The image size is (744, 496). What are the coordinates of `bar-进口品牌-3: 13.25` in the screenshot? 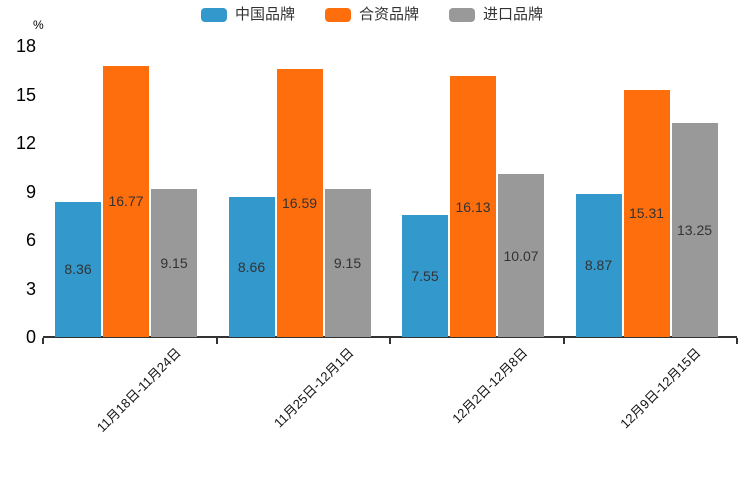 It's located at (694, 229).